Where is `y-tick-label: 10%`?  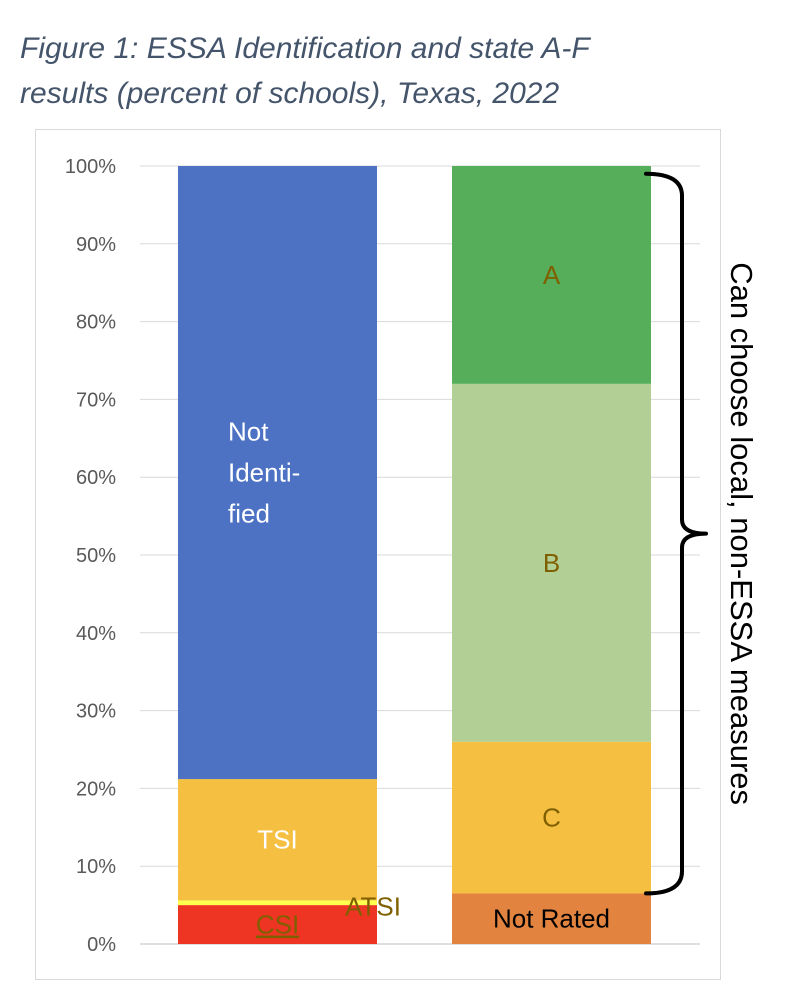 y-tick-label: 10% is located at coordinates (96, 867).